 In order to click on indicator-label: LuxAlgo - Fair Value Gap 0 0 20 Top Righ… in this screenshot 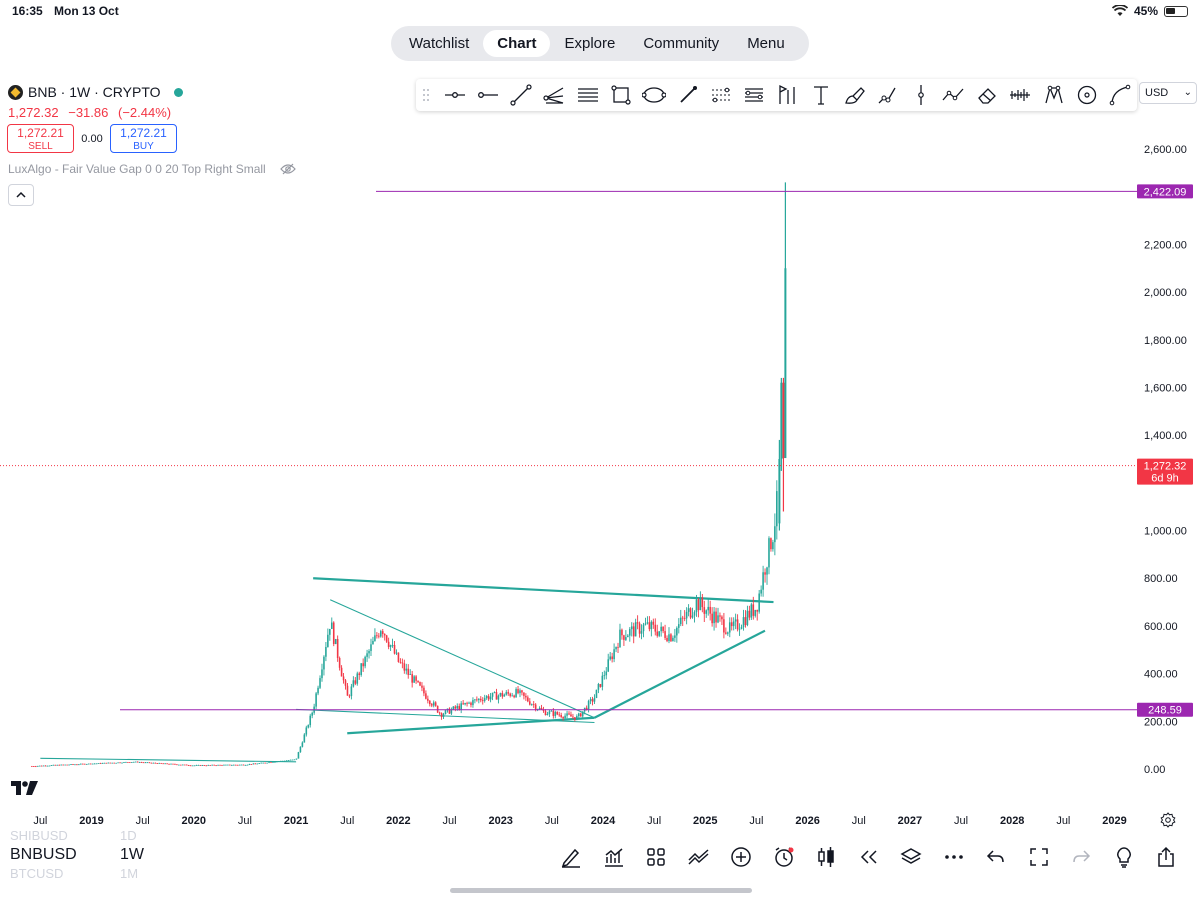, I will do `click(137, 169)`.